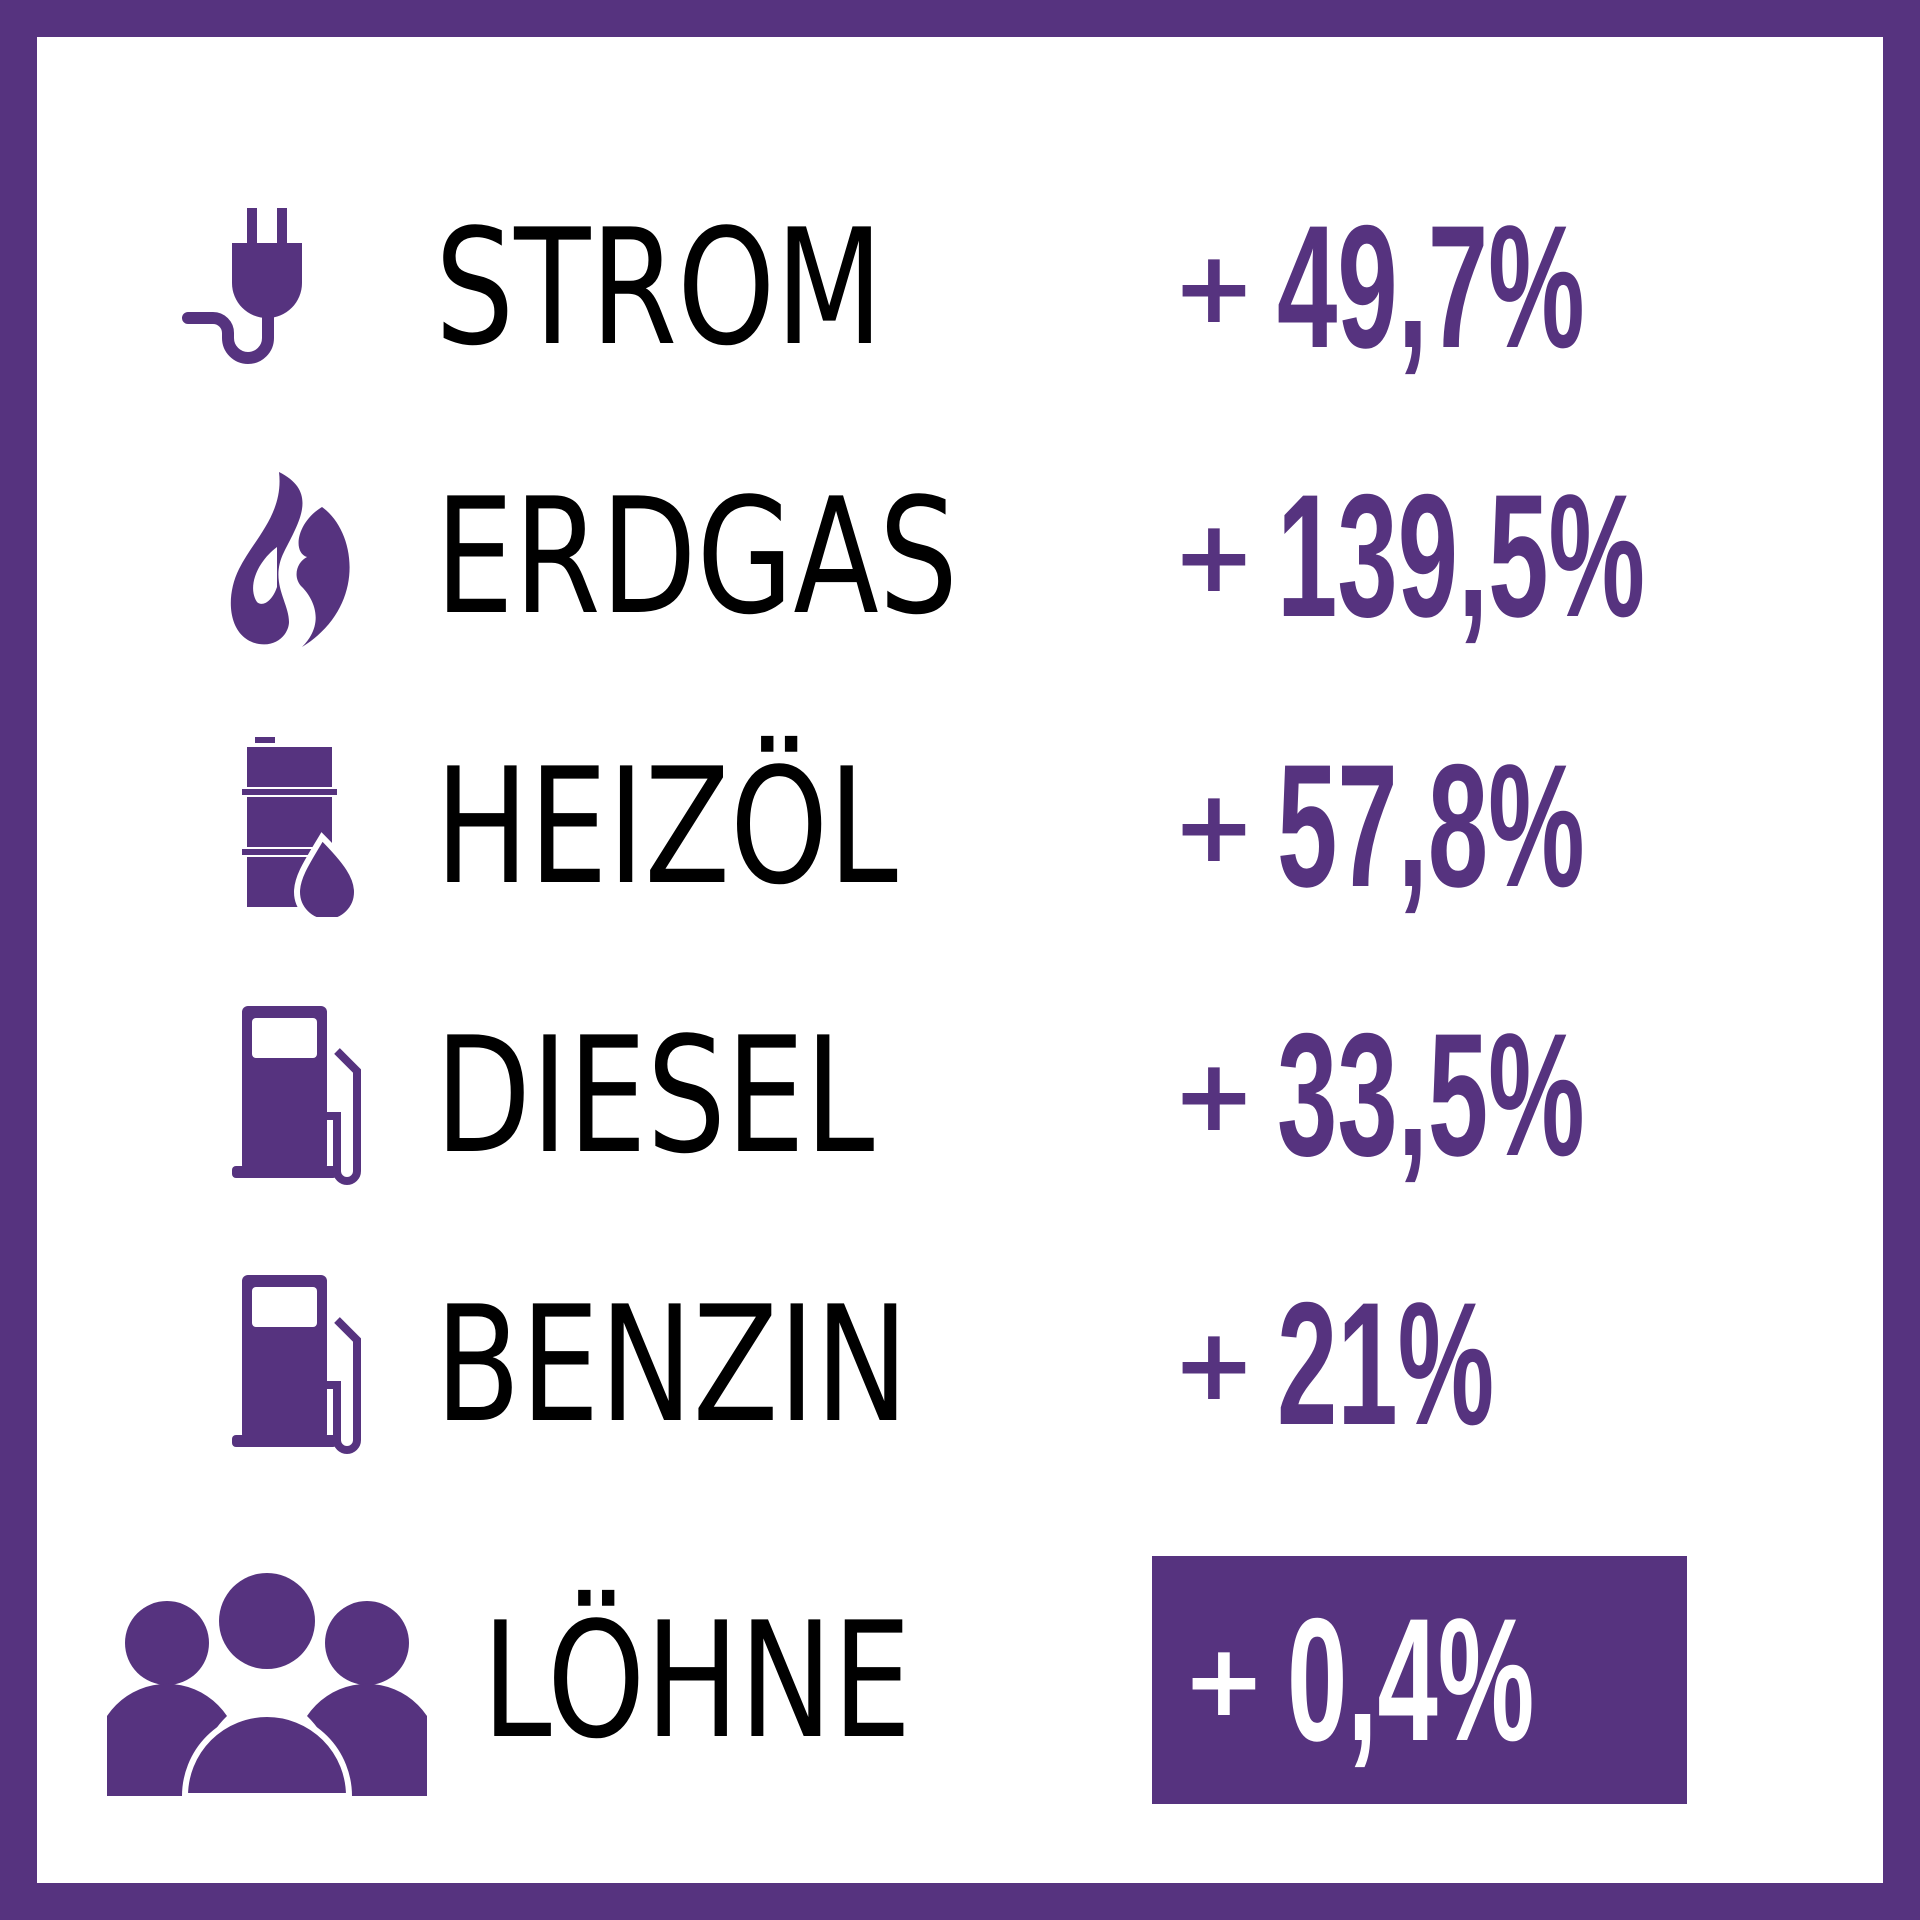 The image size is (1920, 1920). I want to click on row: STROM + 49,7%, so click(960, 288).